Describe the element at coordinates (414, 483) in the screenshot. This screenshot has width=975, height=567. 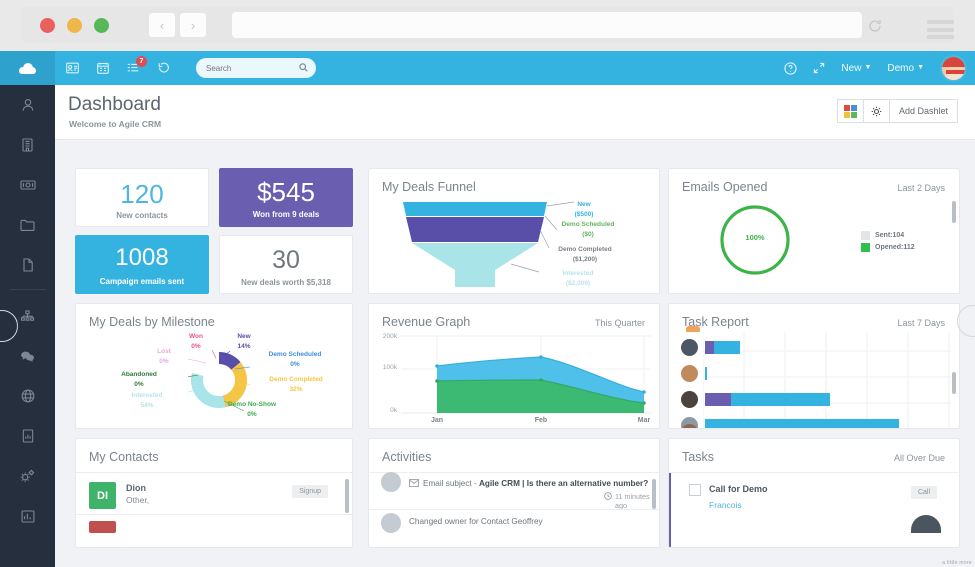
I see `envelope-icon` at that location.